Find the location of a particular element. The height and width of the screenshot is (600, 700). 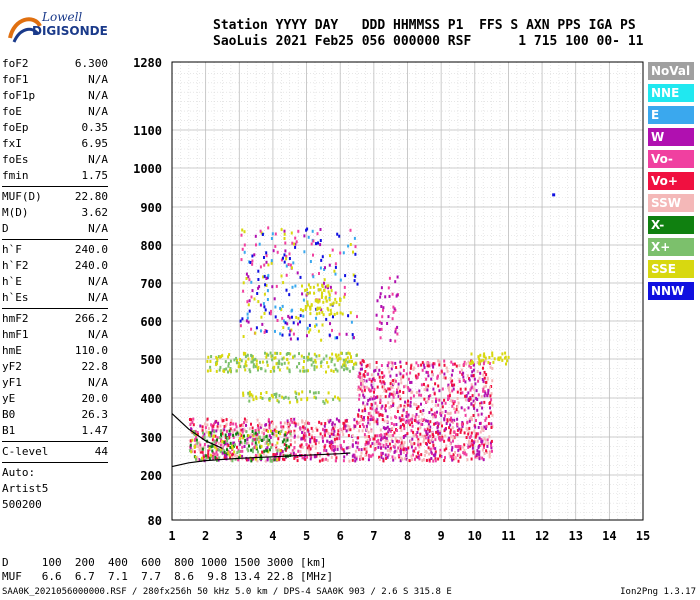

param-value: N/A is located at coordinates (98, 95).